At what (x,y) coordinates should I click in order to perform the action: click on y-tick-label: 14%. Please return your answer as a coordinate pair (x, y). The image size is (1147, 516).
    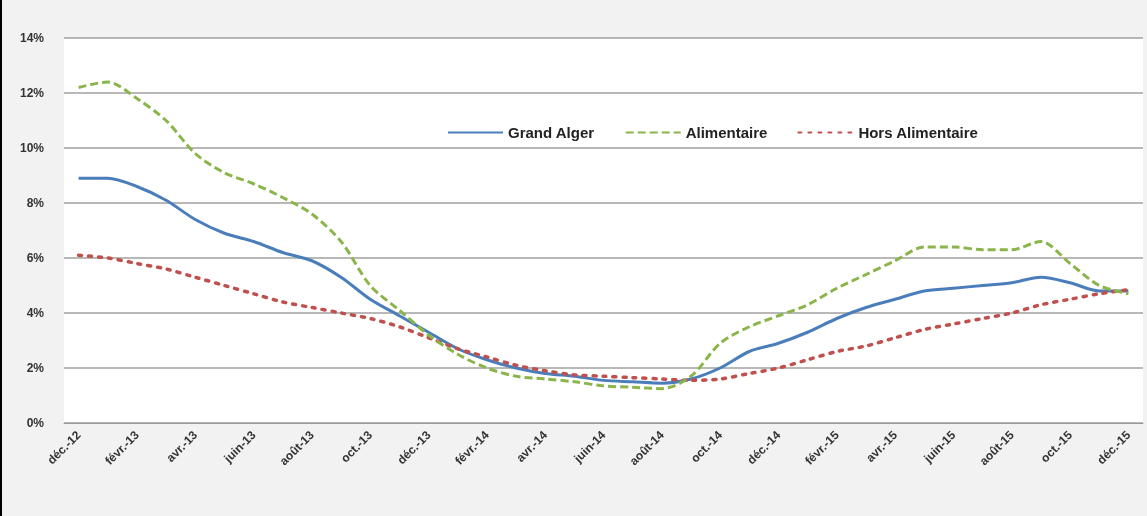
    Looking at the image, I should click on (32, 38).